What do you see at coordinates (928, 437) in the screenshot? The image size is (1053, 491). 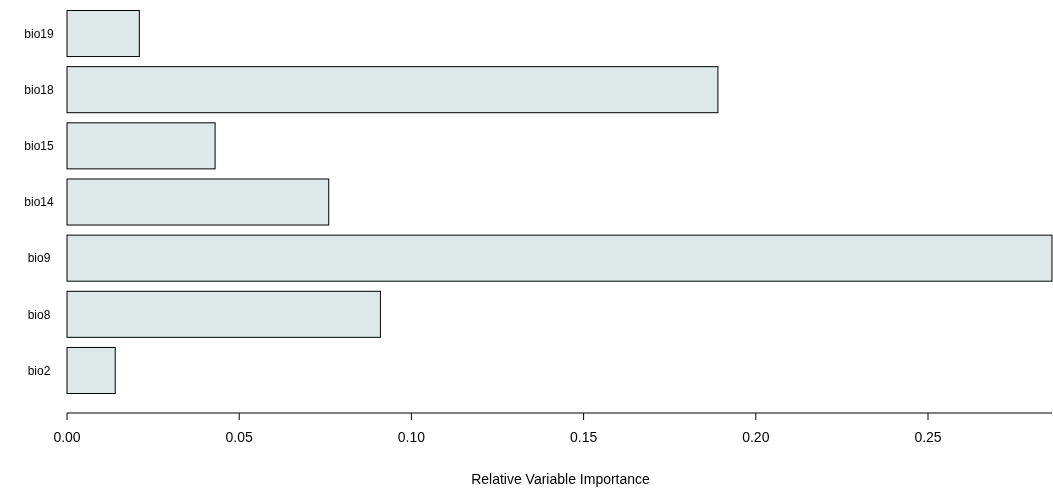 I see `x-tick-label: 0.25` at bounding box center [928, 437].